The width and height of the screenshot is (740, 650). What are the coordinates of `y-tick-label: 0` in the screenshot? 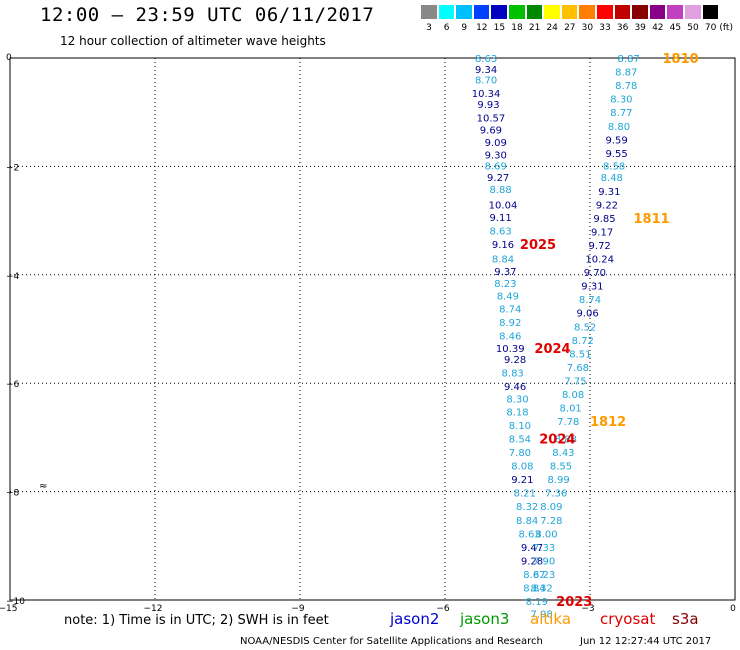 It's located at (9, 58).